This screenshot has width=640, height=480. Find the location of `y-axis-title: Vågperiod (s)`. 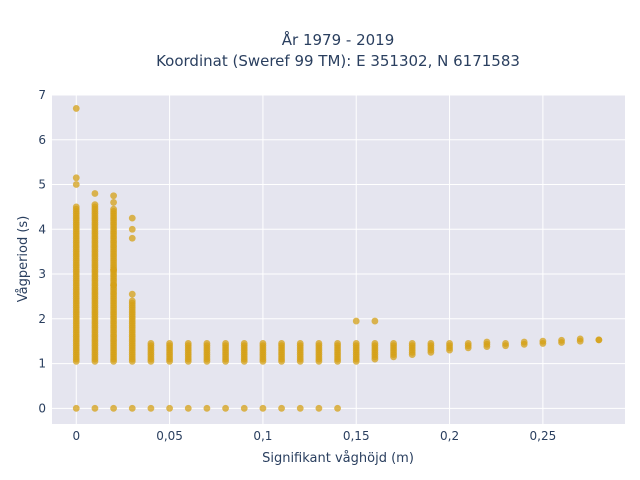

y-axis-title: Vågperiod (s) is located at coordinates (23, 259).